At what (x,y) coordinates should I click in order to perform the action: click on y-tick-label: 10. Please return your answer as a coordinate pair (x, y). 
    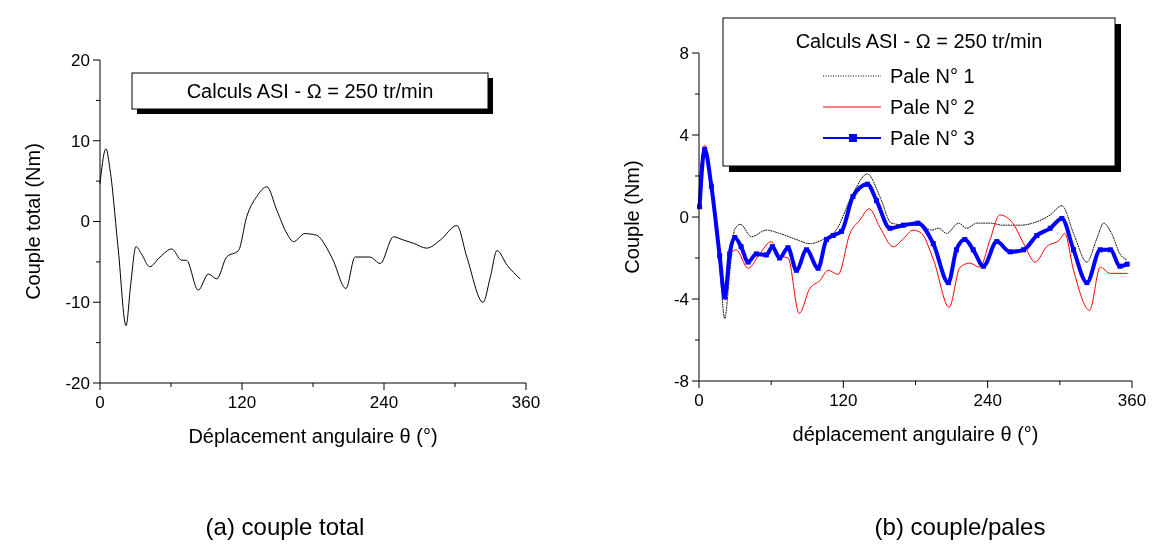
    Looking at the image, I should click on (80, 141).